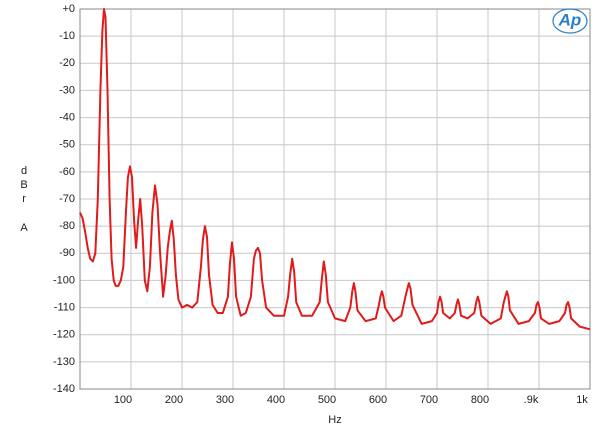  What do you see at coordinates (67, 63) in the screenshot?
I see `y-tick-label: -20` at bounding box center [67, 63].